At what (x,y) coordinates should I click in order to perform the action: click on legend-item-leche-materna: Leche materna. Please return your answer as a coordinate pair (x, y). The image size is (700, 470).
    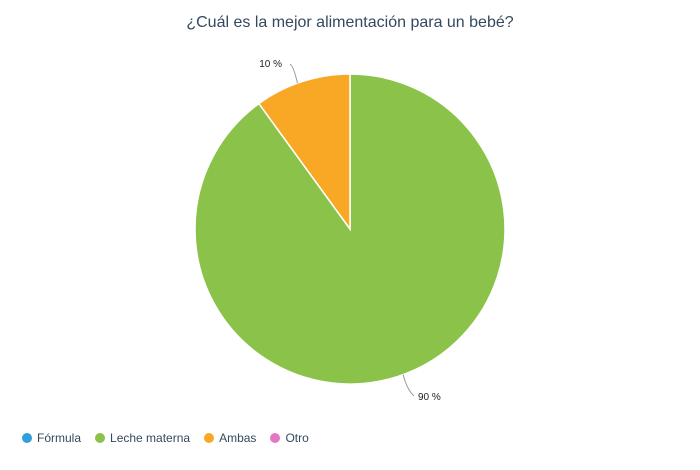
    Looking at the image, I should click on (142, 438).